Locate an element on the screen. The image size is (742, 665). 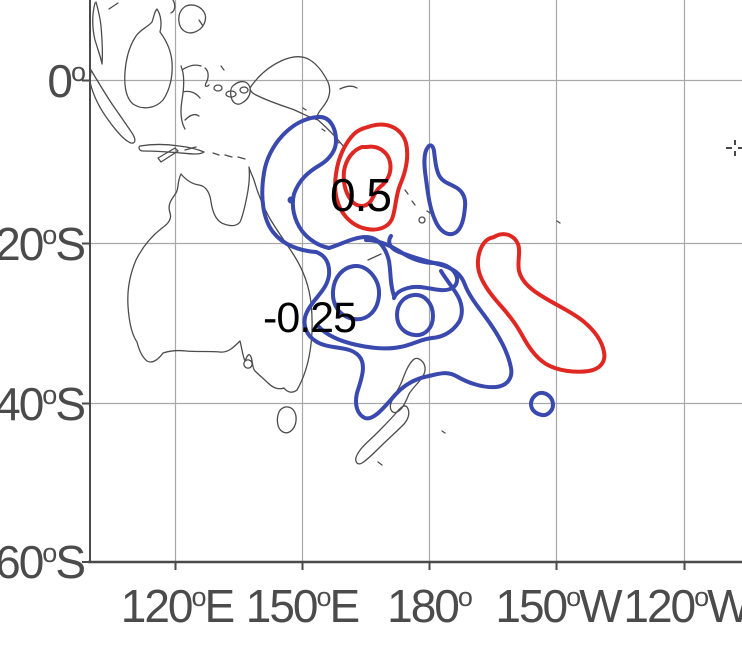
y-tick-0: 0o is located at coordinates (66, 81).